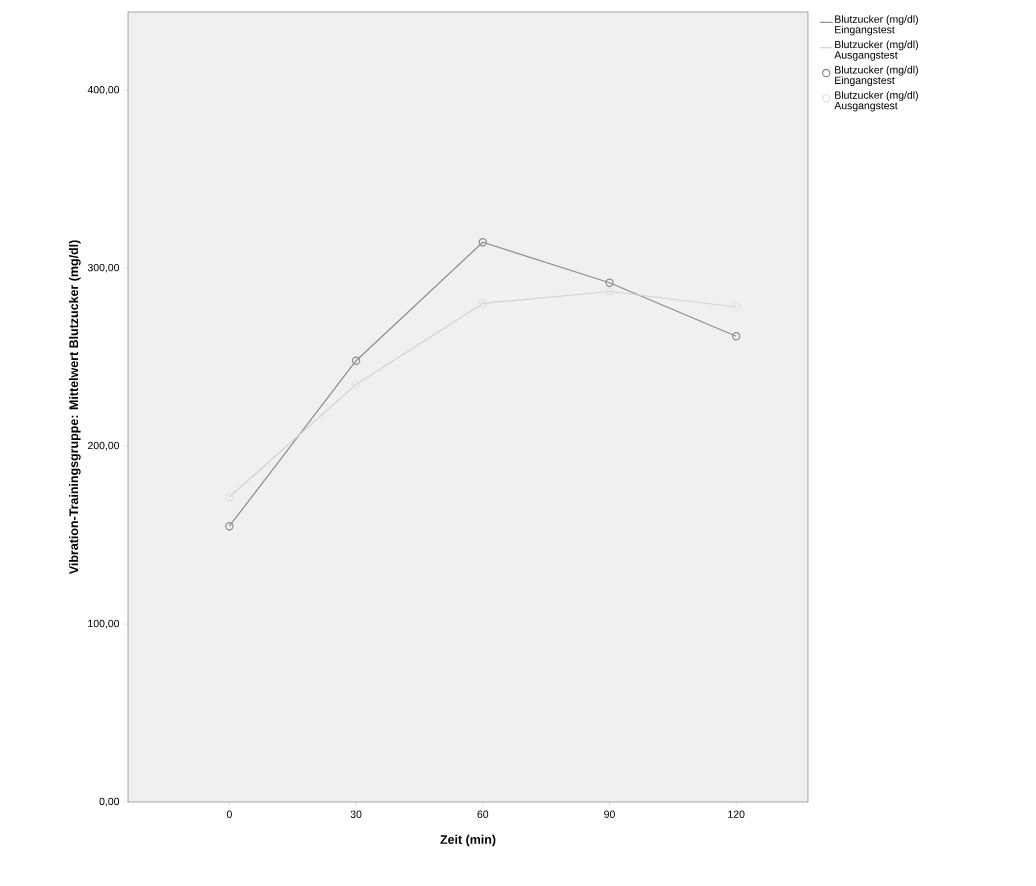 This screenshot has width=1036, height=886. Describe the element at coordinates (483, 814) in the screenshot. I see `x-tick-label: 60` at that location.